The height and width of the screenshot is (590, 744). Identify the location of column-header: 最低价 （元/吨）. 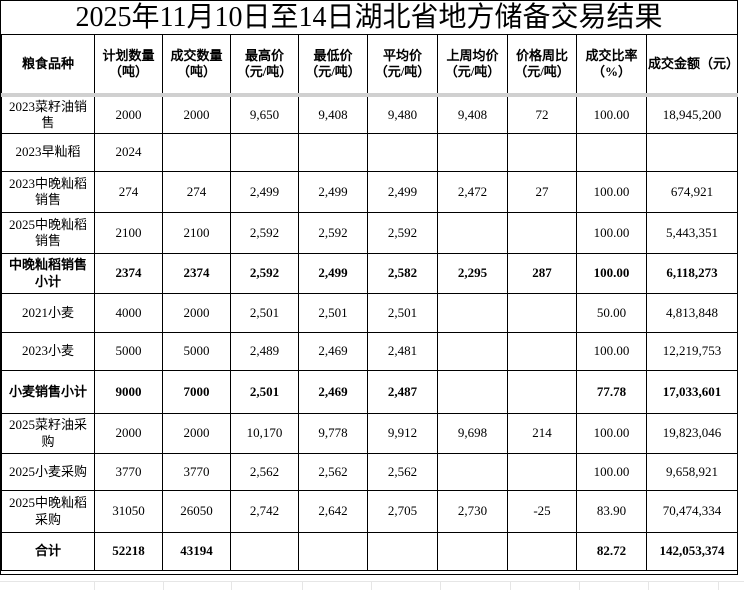
(333, 65).